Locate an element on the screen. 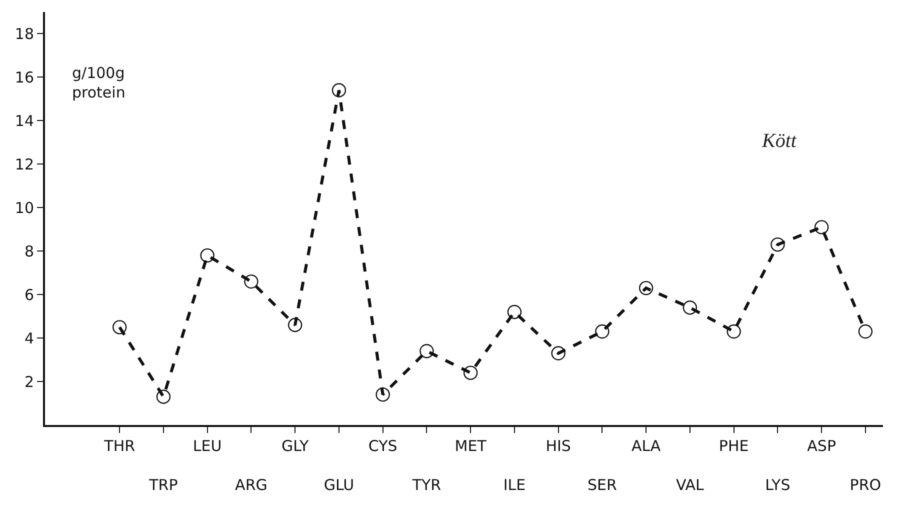 Image resolution: width=898 pixels, height=506 pixels. x-tick-label: GLY is located at coordinates (296, 446).